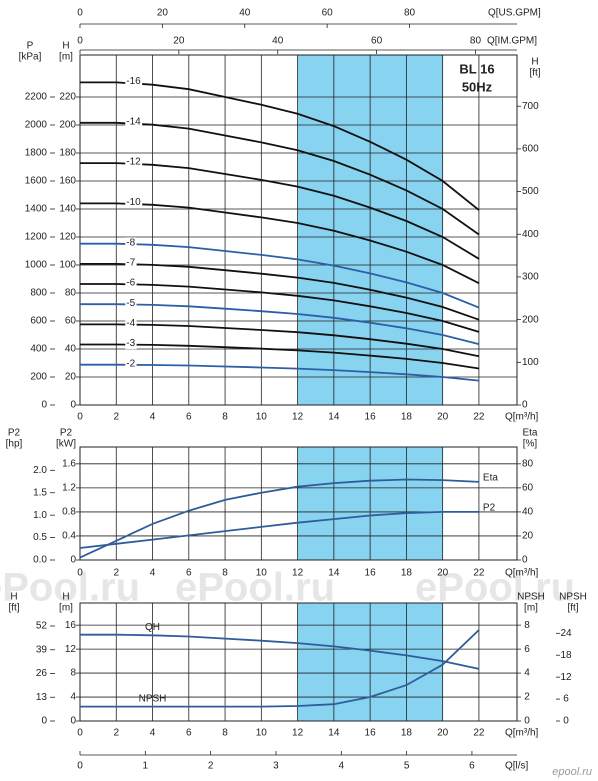  Describe the element at coordinates (30, 57) in the screenshot. I see `y-axis-title: [kPa]` at that location.